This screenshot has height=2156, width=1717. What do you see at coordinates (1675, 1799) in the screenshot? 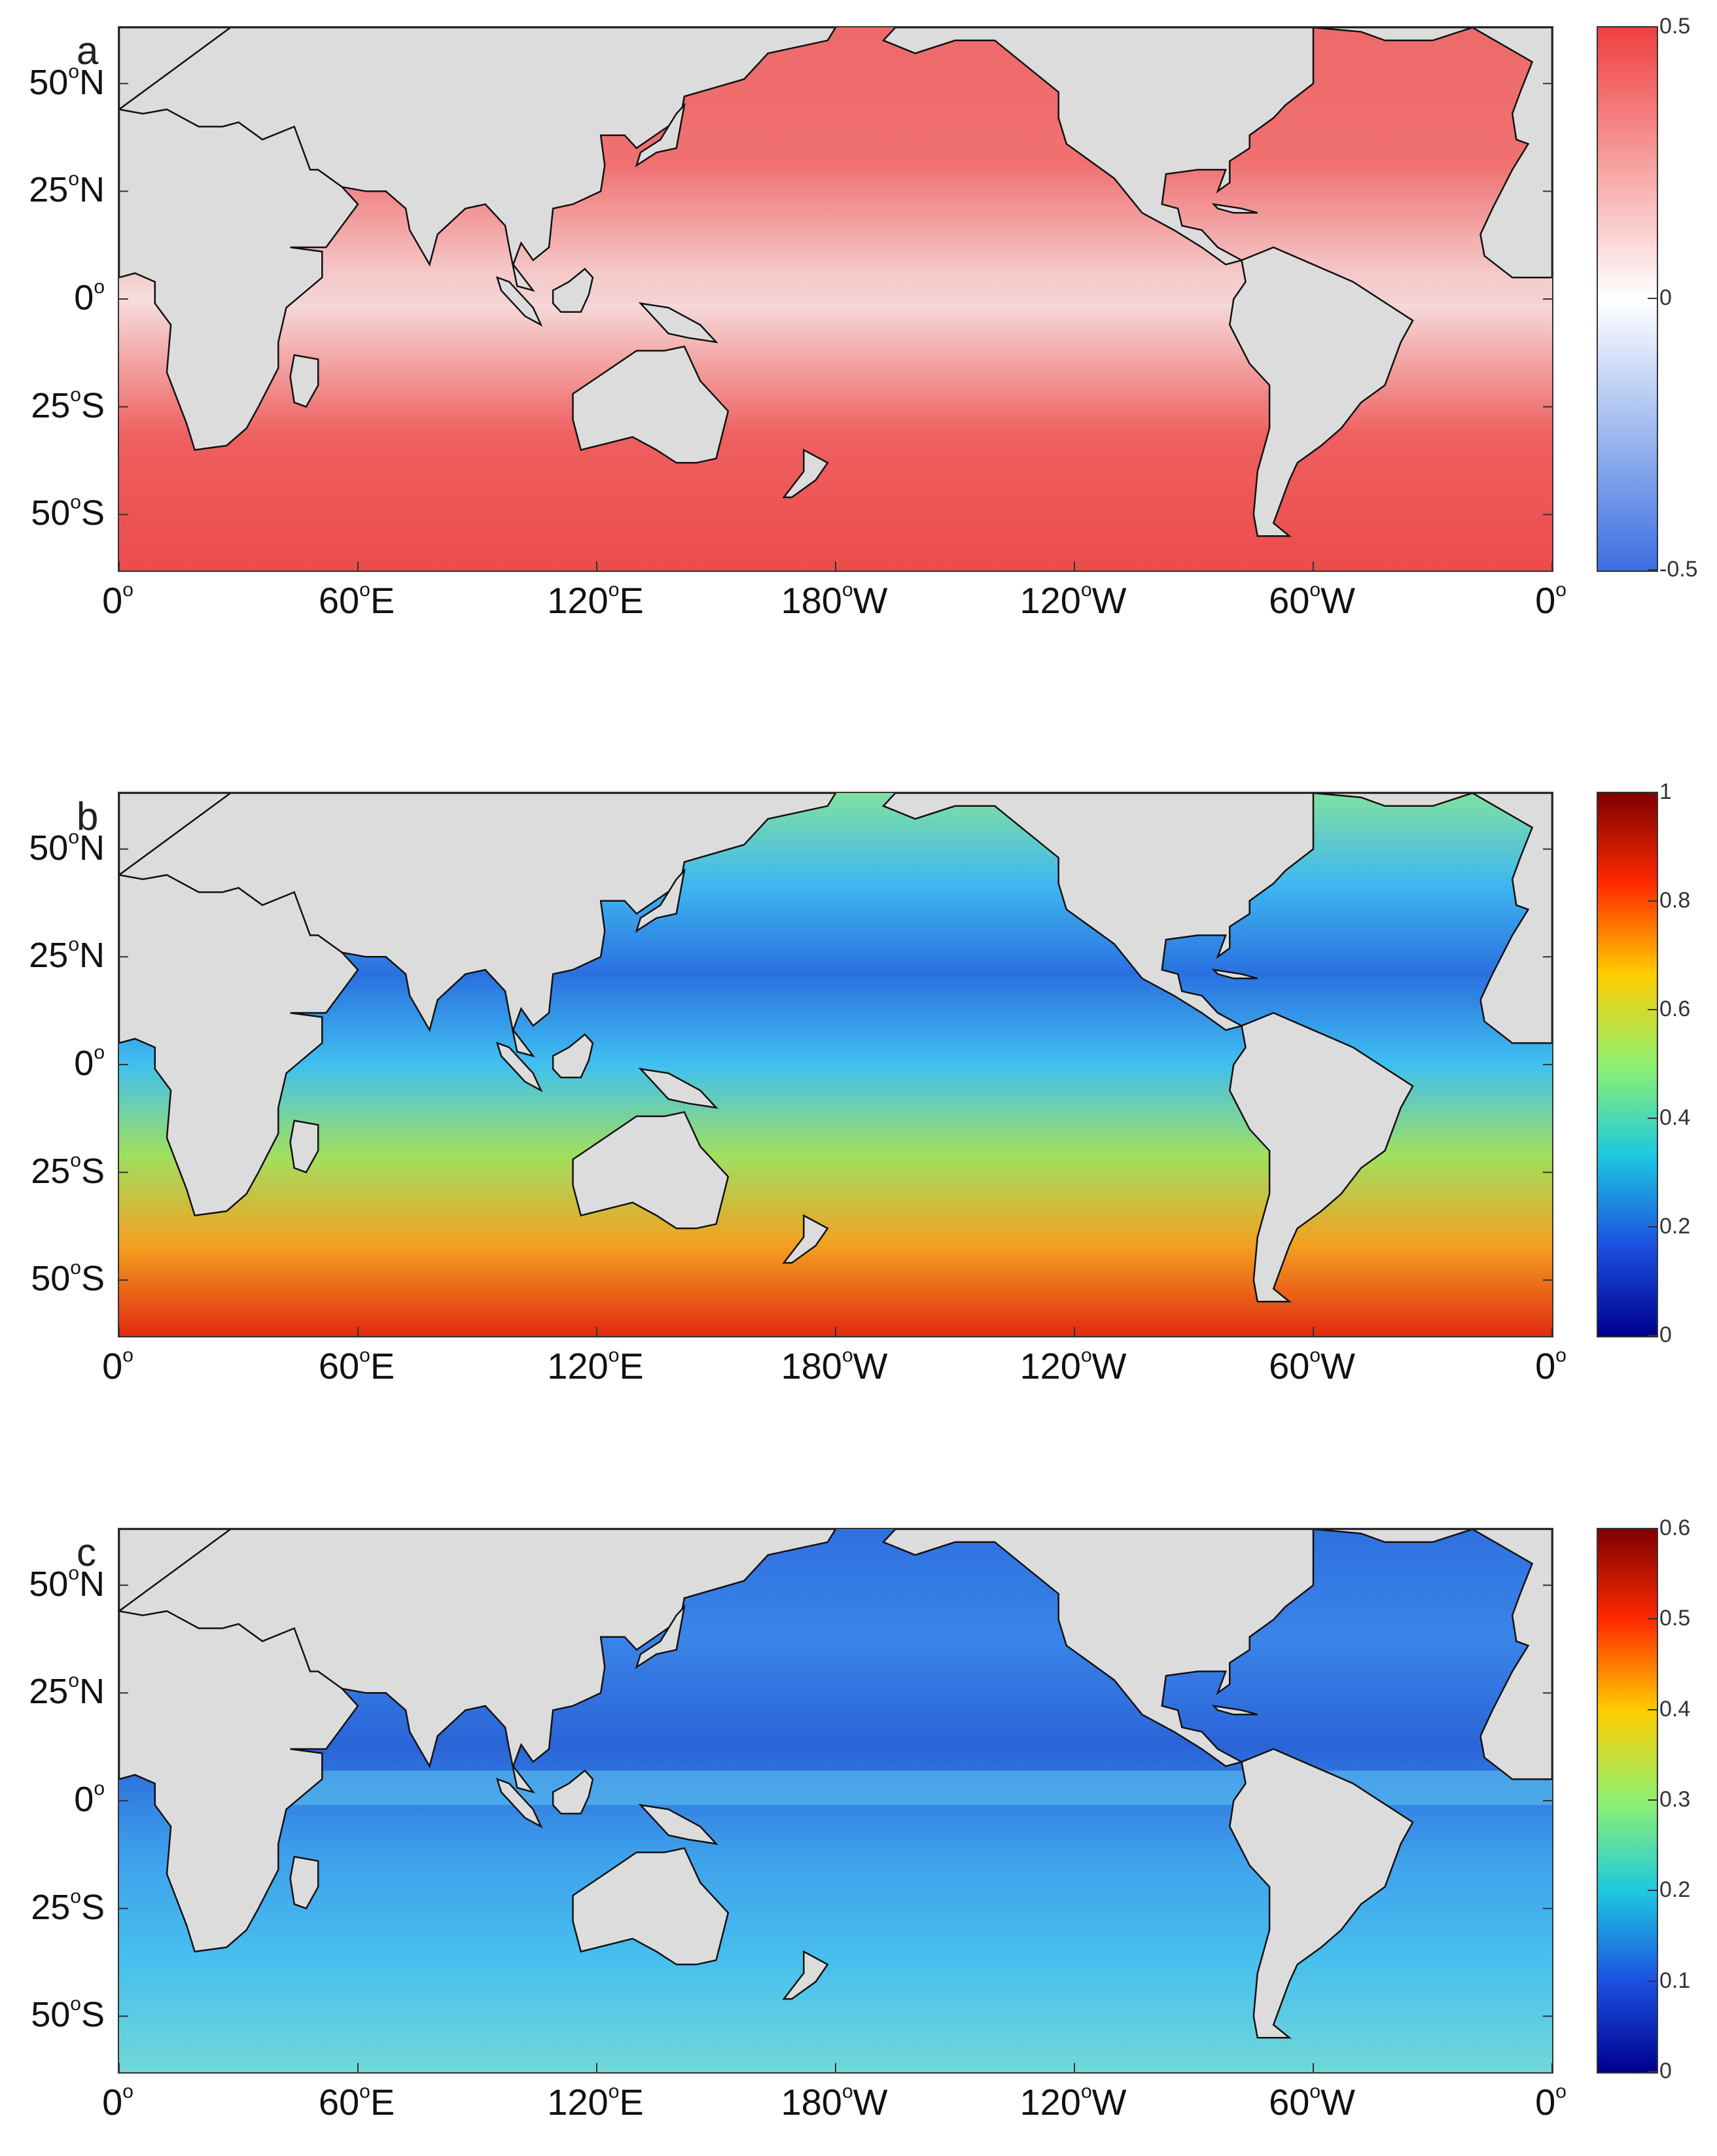
I see `colorbar-tick-label: 0.3` at bounding box center [1675, 1799].